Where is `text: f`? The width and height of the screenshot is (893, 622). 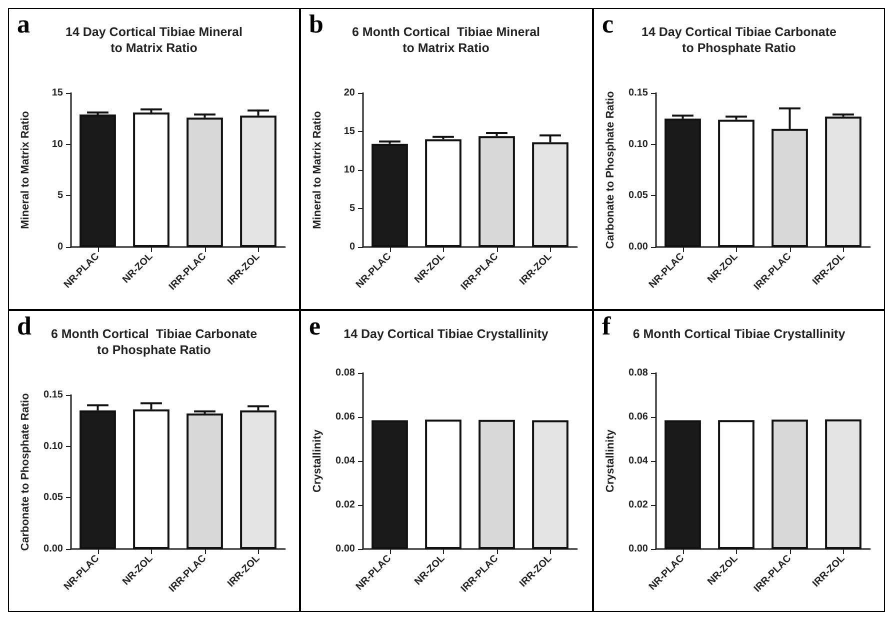 text: f is located at coordinates (606, 326).